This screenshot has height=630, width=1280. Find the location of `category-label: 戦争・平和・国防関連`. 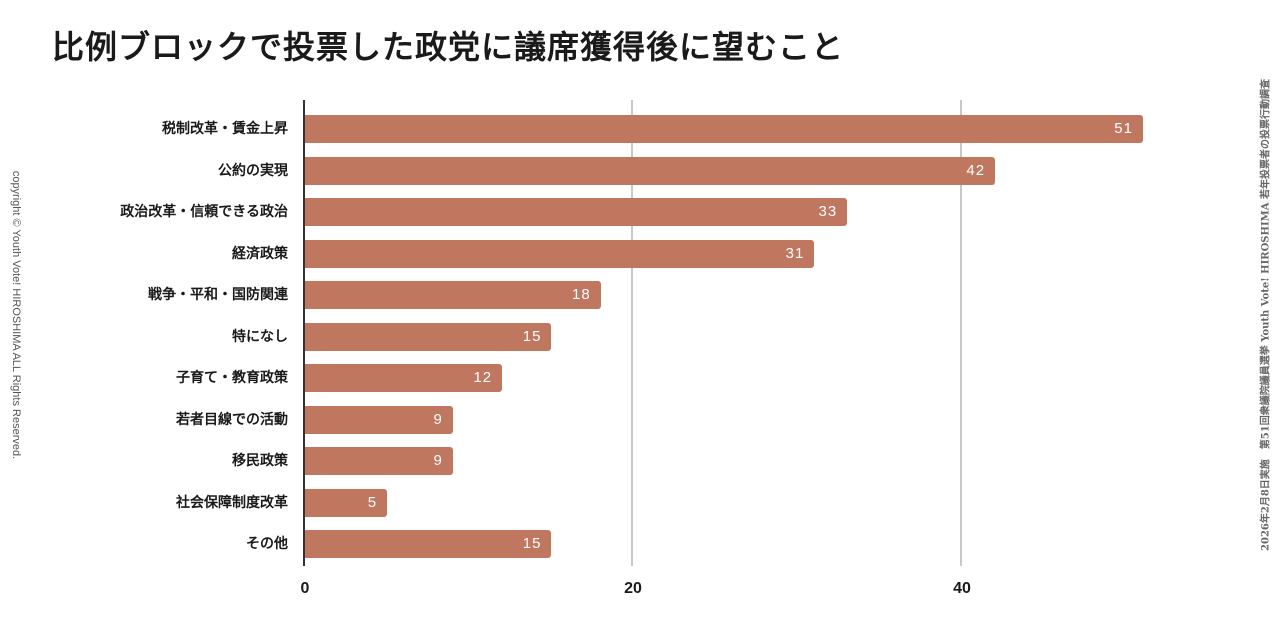

category-label: 戦争・平和・国防関連 is located at coordinates (218, 295).